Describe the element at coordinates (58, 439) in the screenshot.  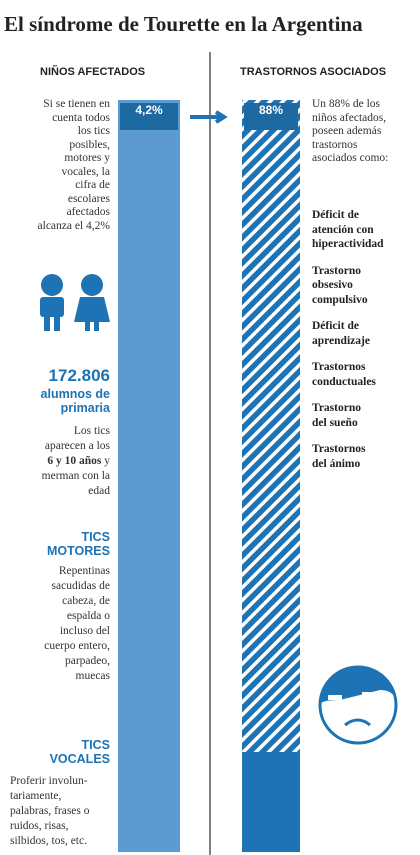
I see `age-before: Los tics aparecen a los` at that location.